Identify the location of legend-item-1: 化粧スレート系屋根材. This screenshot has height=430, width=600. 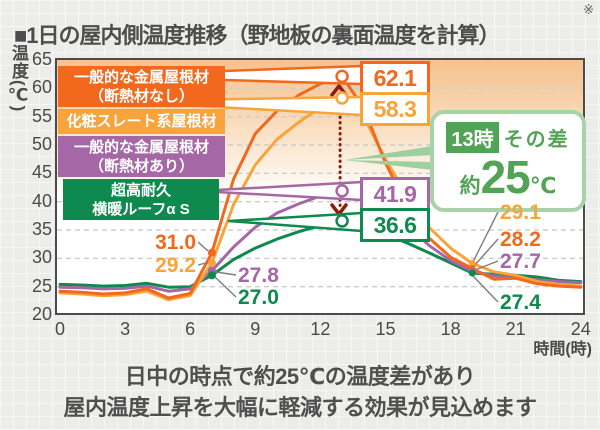
(141, 121).